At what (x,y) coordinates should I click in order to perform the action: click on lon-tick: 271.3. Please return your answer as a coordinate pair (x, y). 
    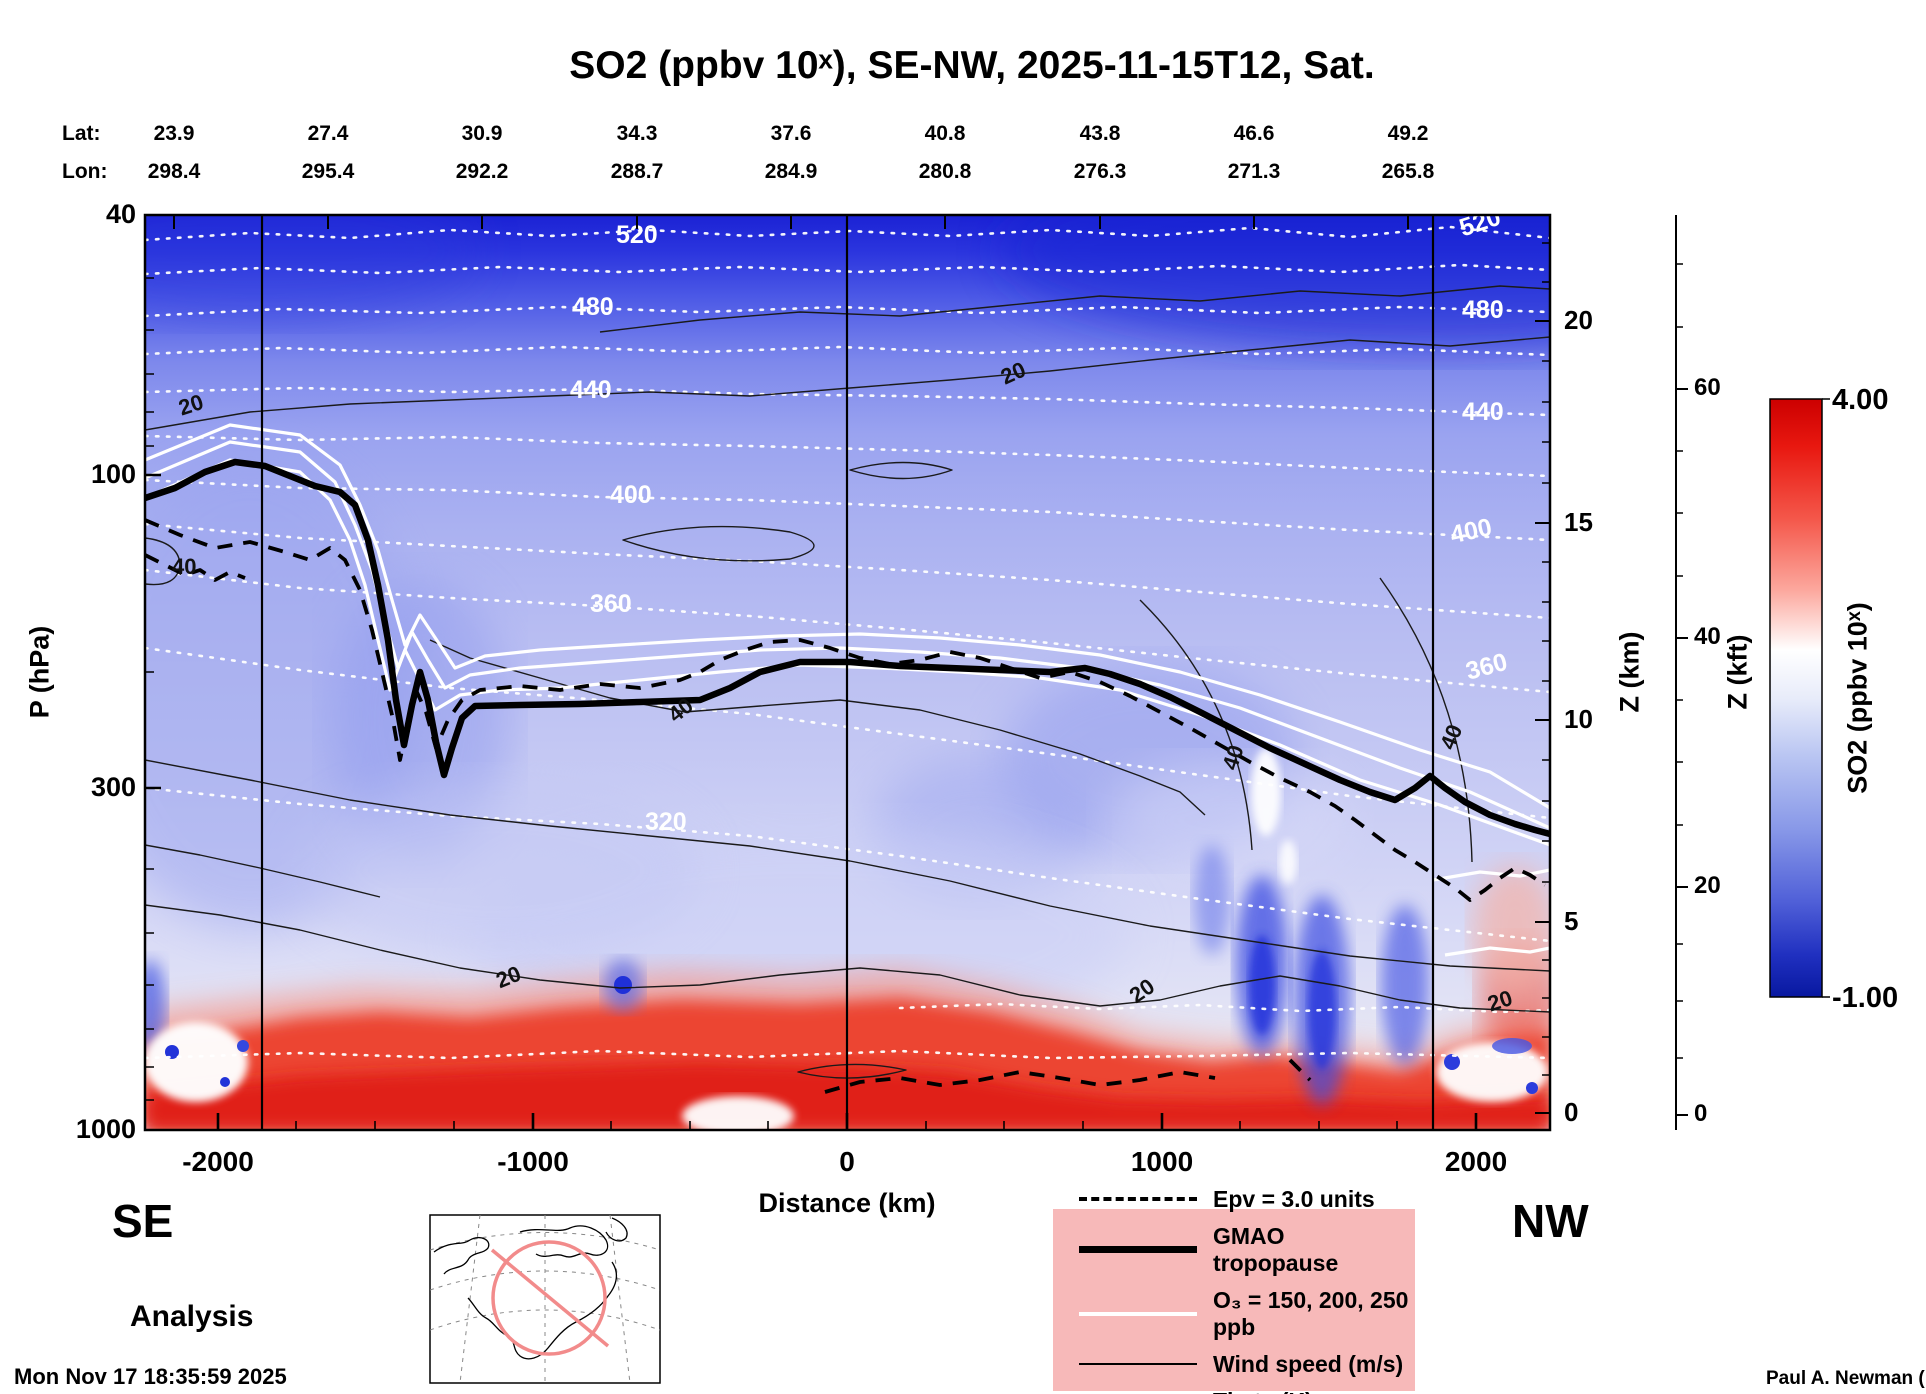
    Looking at the image, I should click on (1254, 171).